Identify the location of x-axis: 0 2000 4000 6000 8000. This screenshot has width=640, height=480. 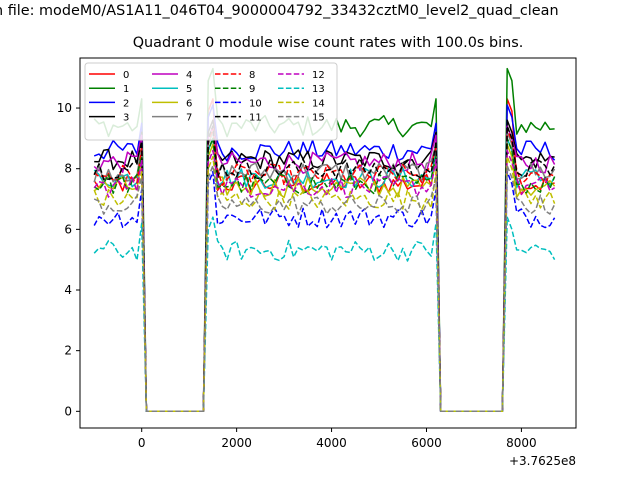
(337, 439).